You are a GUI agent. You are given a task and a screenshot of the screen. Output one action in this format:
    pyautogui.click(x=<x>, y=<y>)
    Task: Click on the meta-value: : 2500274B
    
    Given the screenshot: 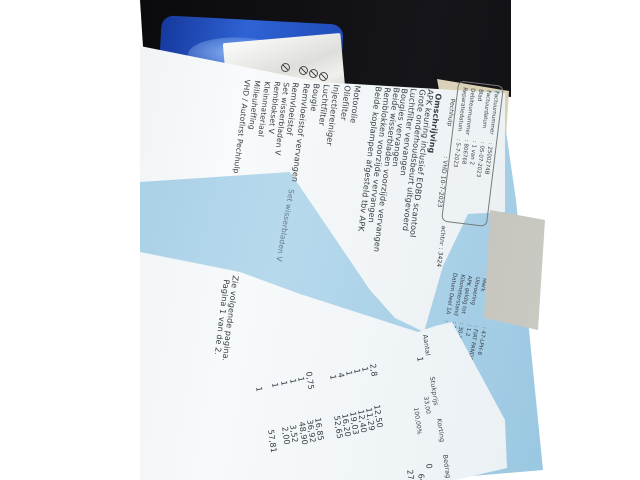 What is the action you would take?
    pyautogui.click(x=488, y=158)
    